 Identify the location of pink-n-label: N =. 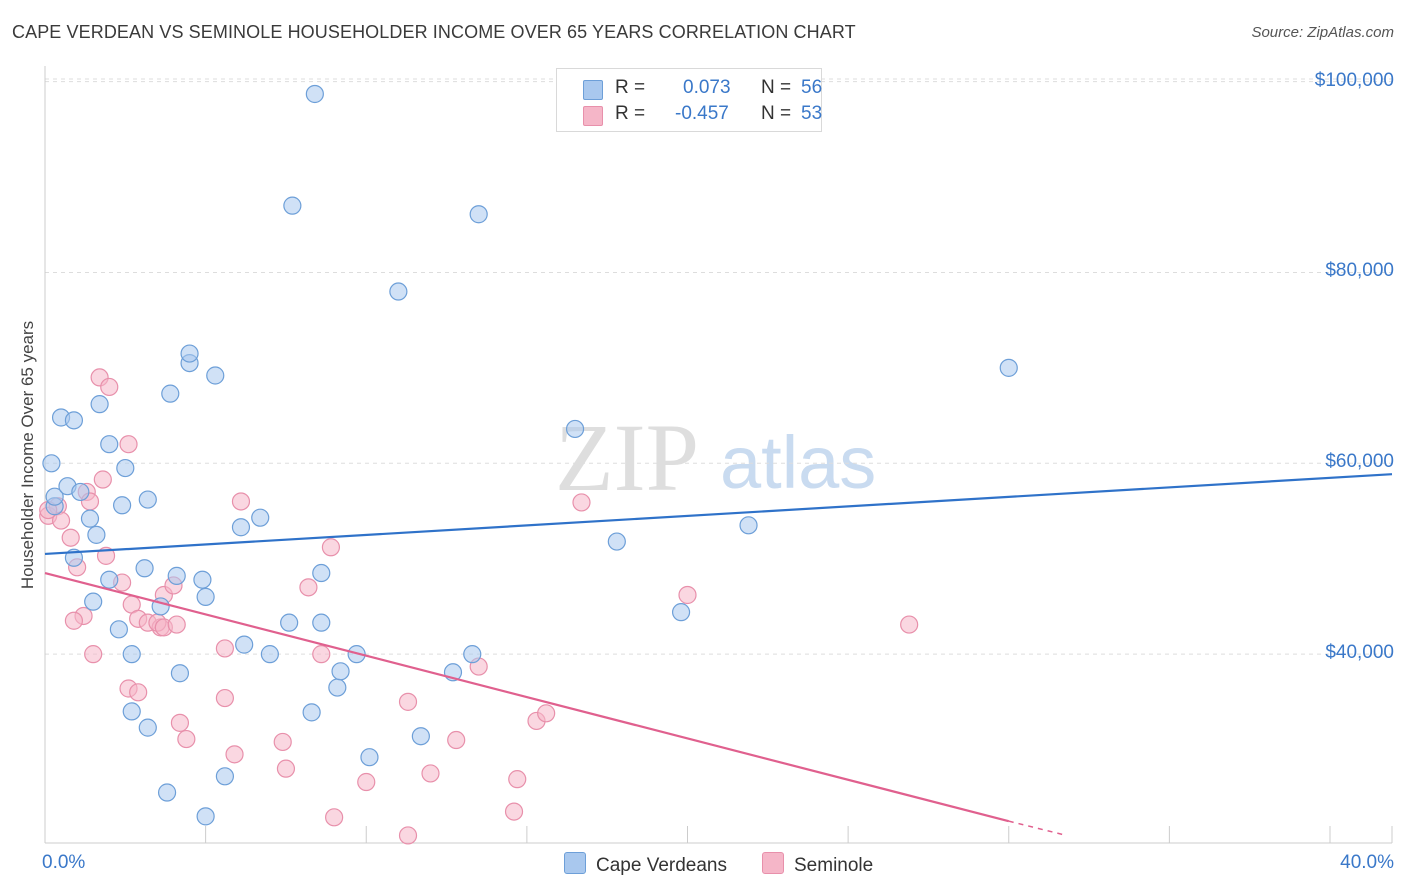
(776, 113).